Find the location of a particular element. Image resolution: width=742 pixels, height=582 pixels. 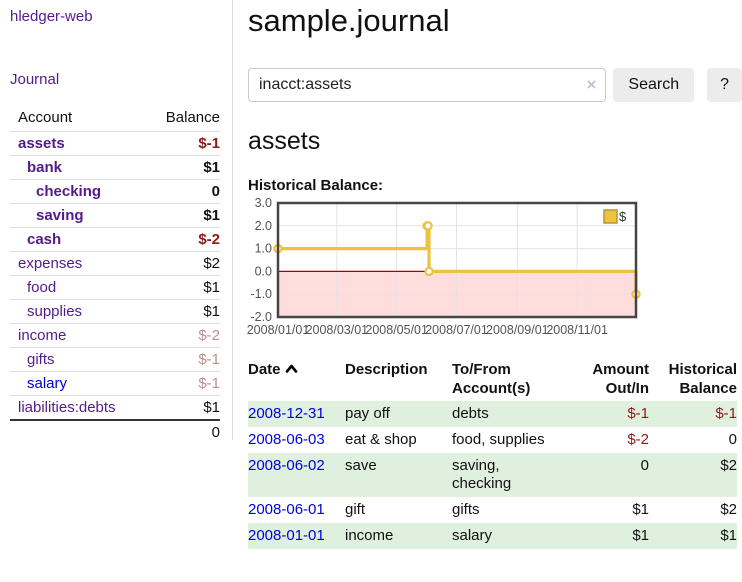

transaction-date-link: 2008-06-02 is located at coordinates (286, 465).